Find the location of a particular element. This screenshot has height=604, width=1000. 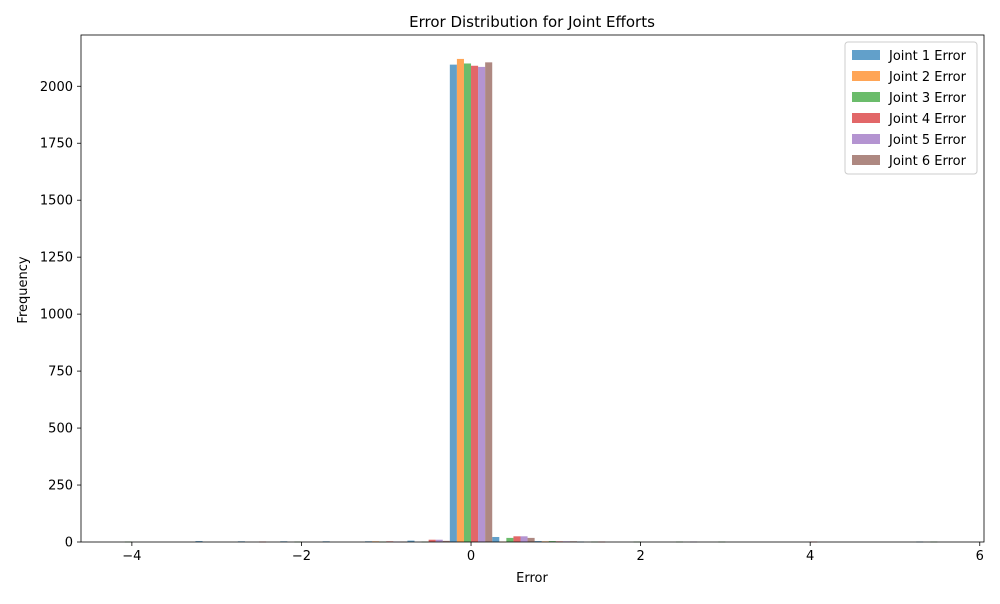

y-tick-label: 500 is located at coordinates (60, 429).